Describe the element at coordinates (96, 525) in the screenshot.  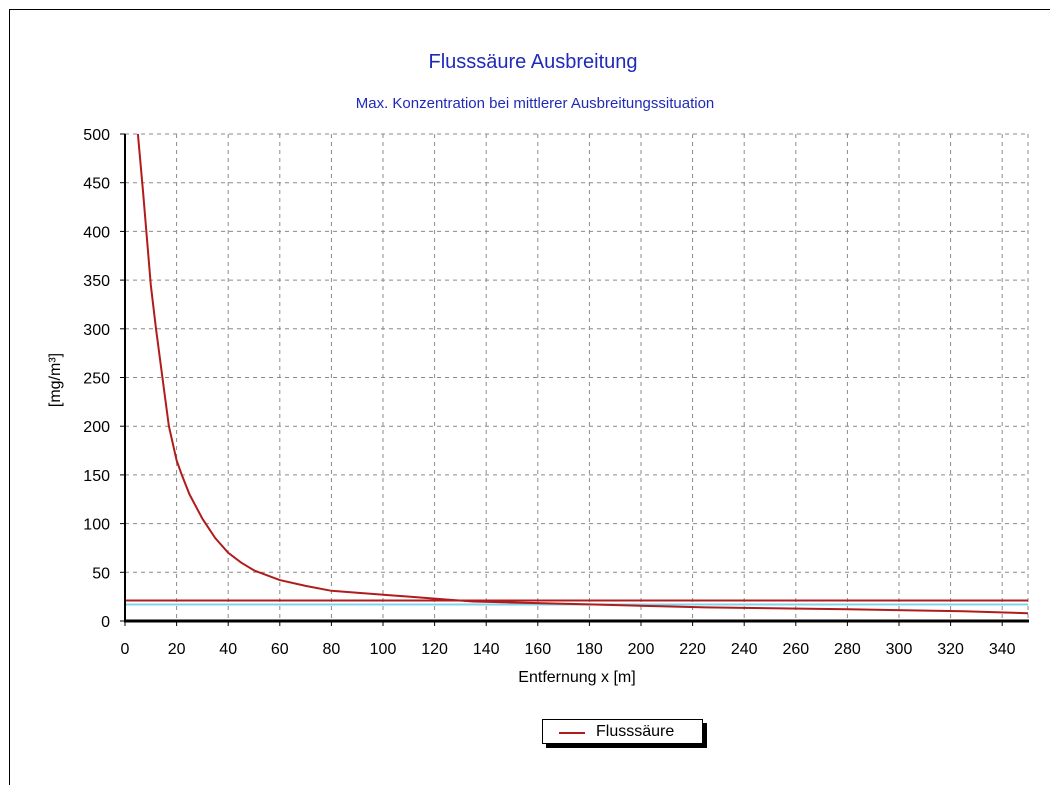
I see `y-tick-label-100: 100` at that location.